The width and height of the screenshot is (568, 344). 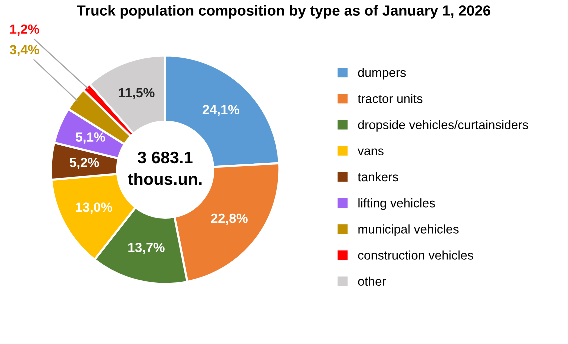 I want to click on data-label: 13,0%, so click(x=94, y=208).